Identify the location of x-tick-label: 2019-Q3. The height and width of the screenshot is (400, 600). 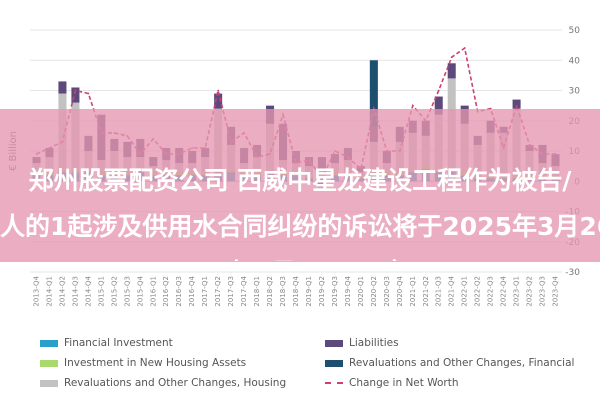
(335, 291).